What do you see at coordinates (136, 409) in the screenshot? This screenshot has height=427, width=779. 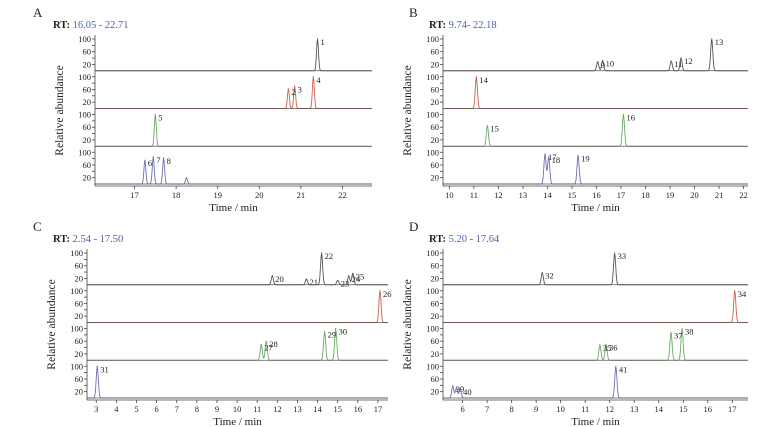 I see `x-tick-label: 5` at bounding box center [136, 409].